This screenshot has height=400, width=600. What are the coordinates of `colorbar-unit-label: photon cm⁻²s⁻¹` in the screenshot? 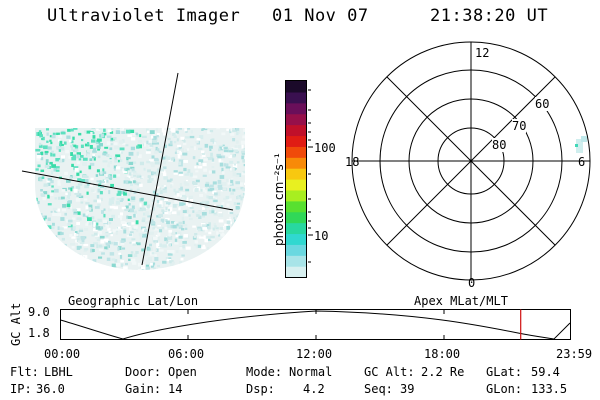 It's located at (279, 199).